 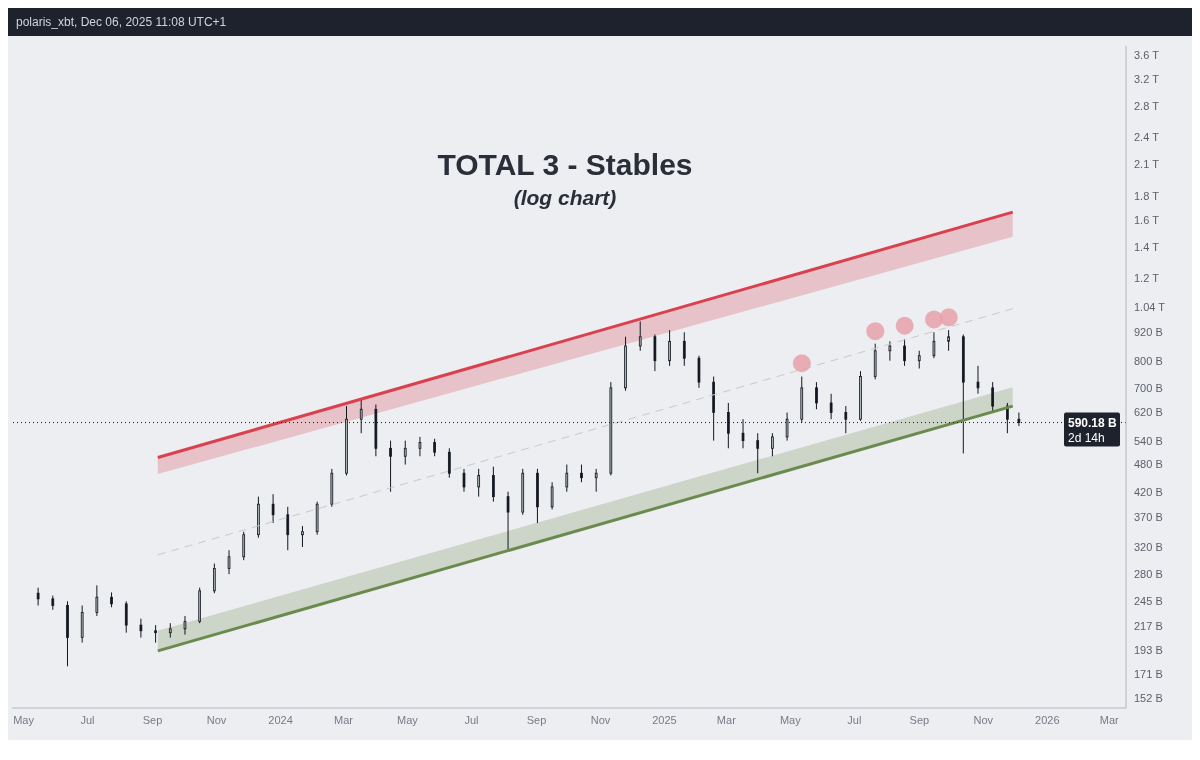 What do you see at coordinates (1148, 387) in the screenshot?
I see `y-tick-label: 700 B` at bounding box center [1148, 387].